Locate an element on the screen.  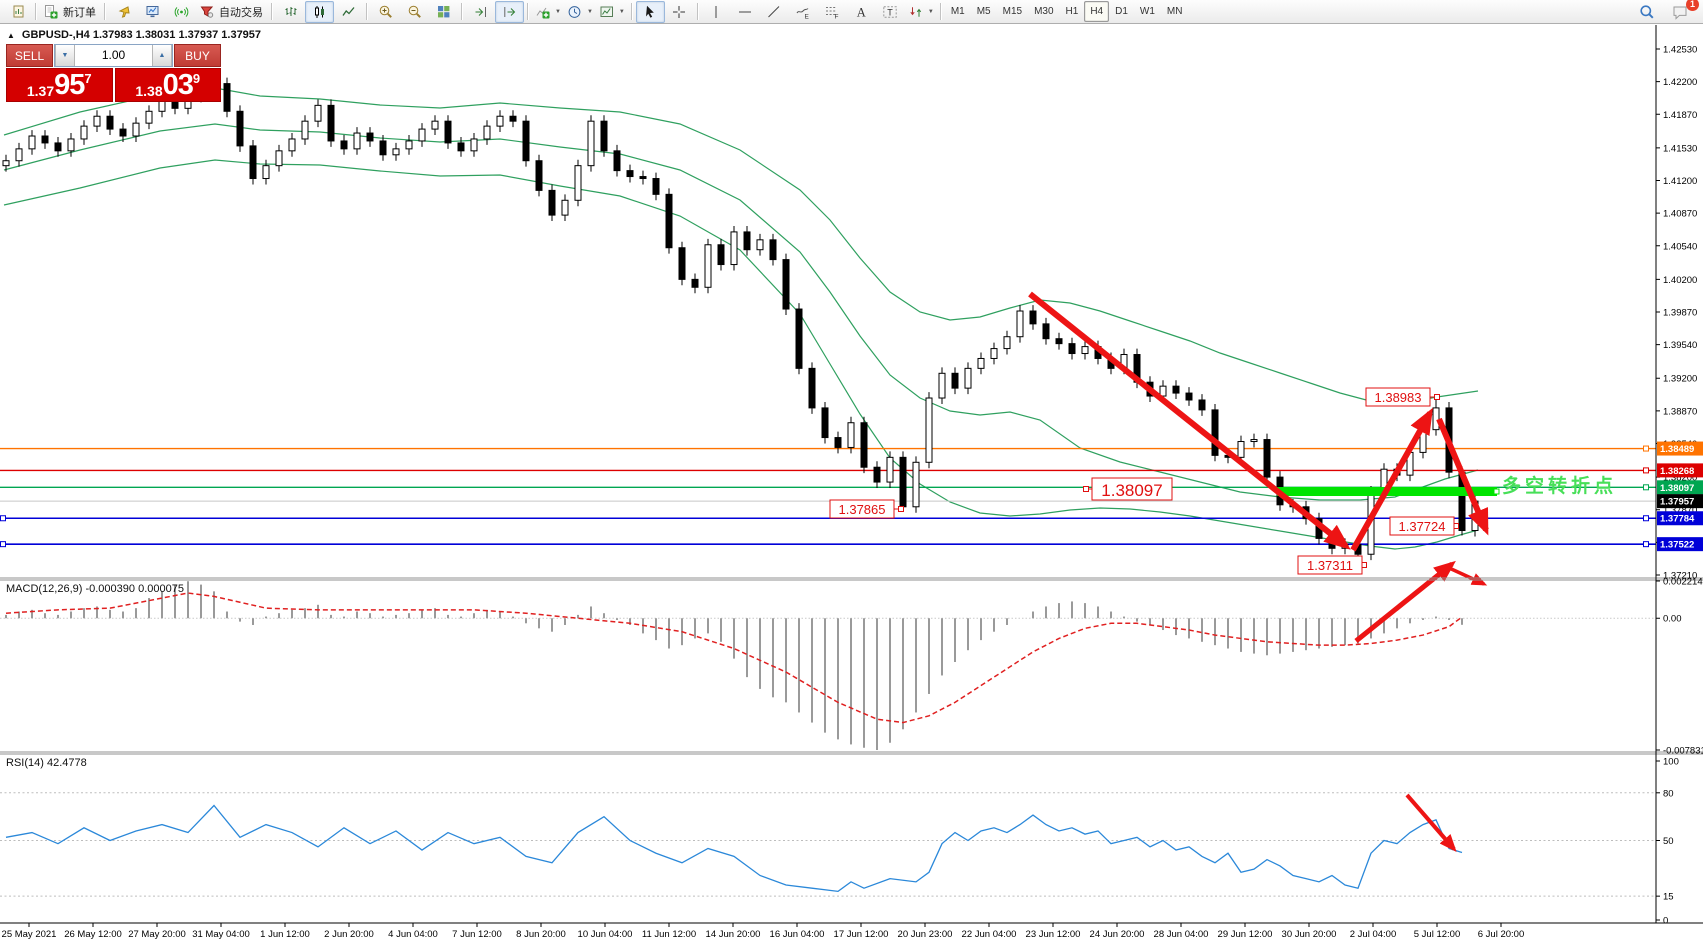
svg-text: 1.42530 is located at coordinates (1680, 50).